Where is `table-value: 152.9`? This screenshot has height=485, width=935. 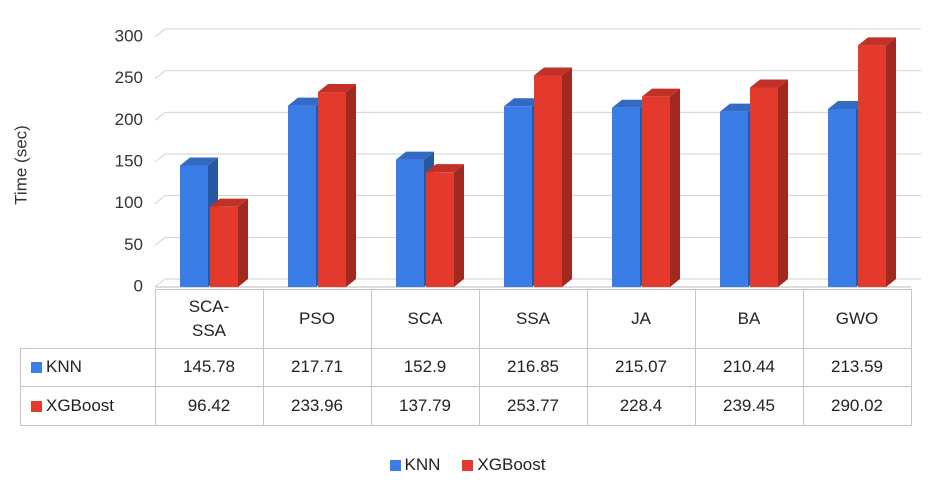
table-value: 152.9 is located at coordinates (425, 367).